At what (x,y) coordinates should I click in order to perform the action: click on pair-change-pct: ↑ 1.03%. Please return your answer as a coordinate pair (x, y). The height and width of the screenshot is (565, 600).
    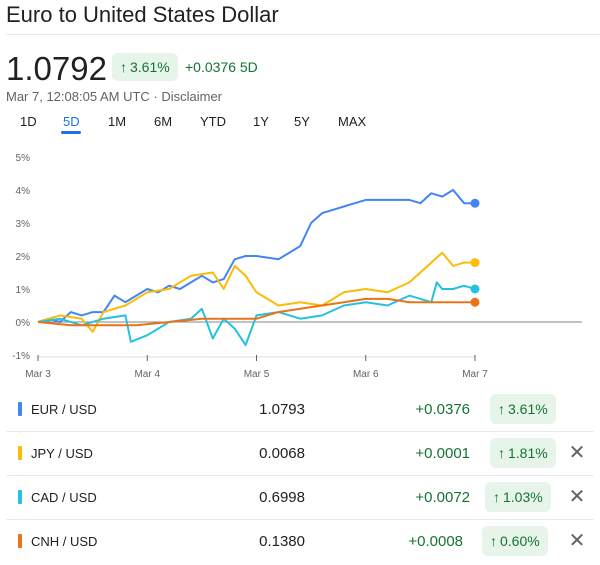
    Looking at the image, I should click on (518, 497).